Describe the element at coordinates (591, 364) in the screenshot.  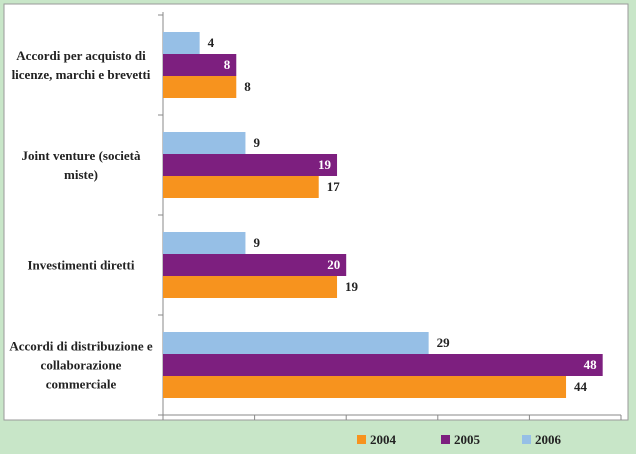
I see `value-label: 48` at that location.